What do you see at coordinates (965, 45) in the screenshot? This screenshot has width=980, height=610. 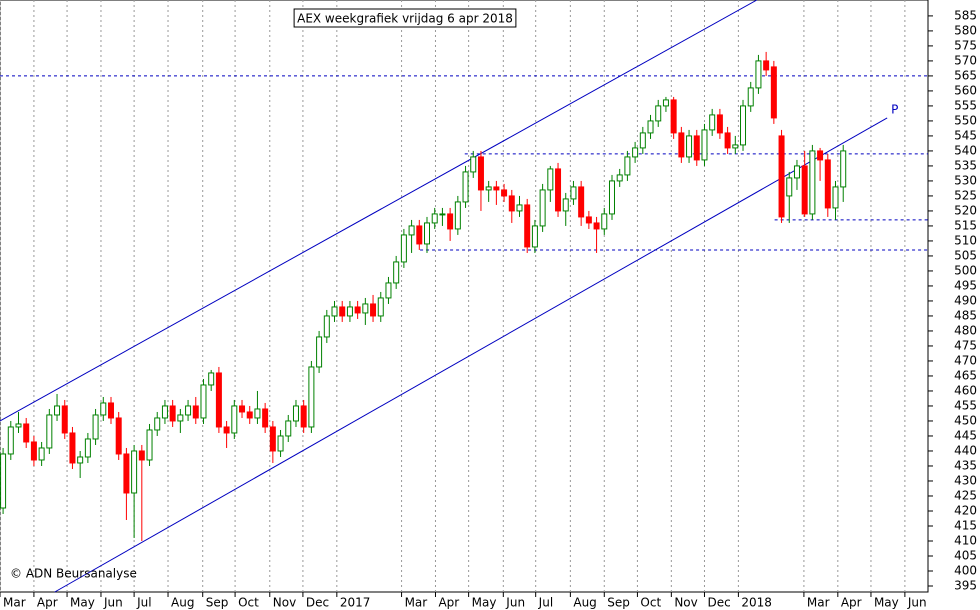 I see `y-tick-label: 575` at bounding box center [965, 45].